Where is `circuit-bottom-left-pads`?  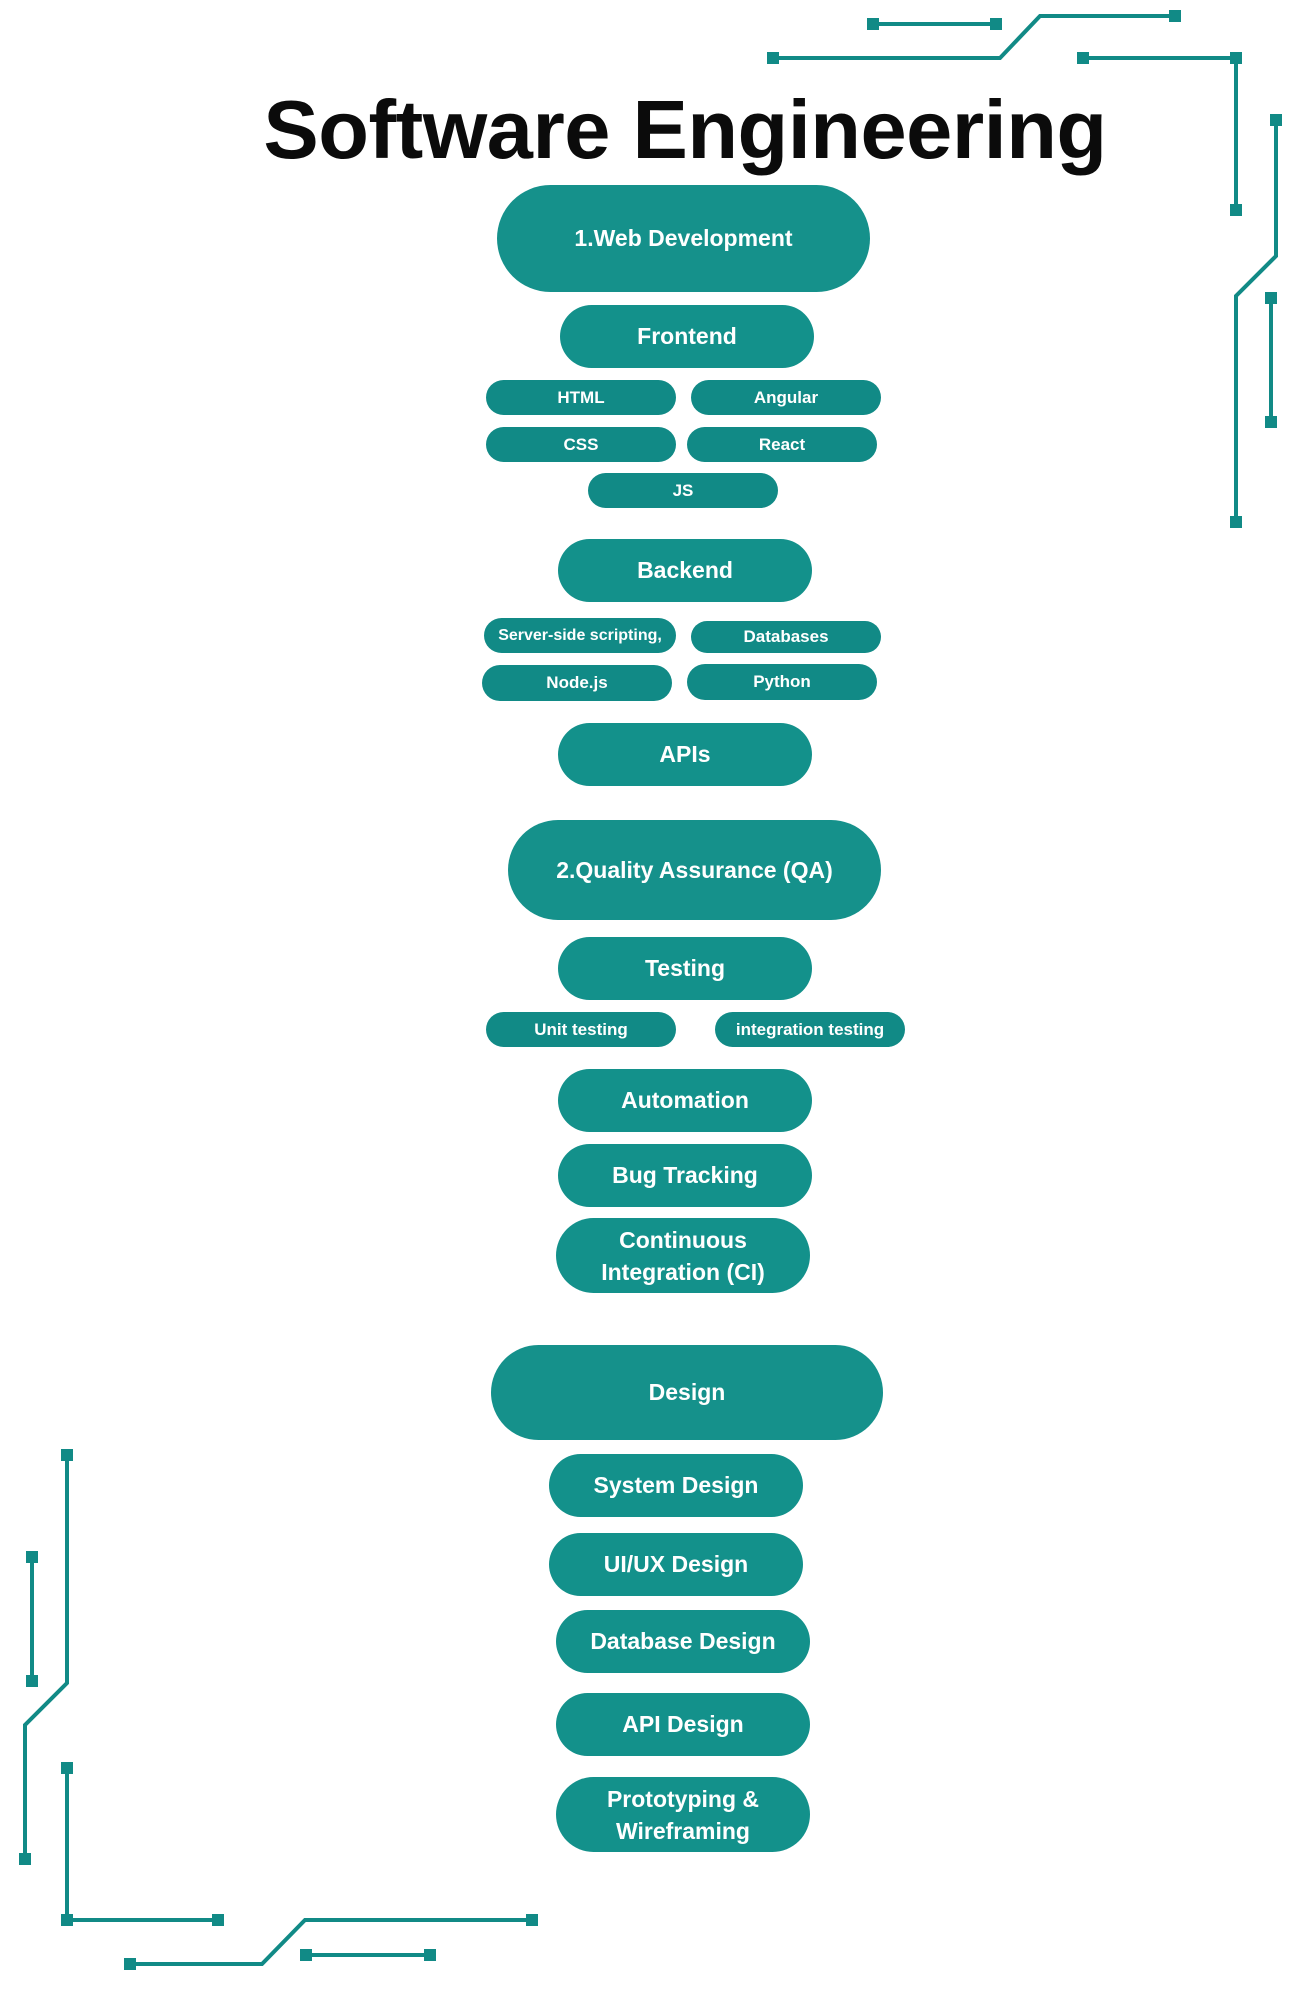 circuit-bottom-left-pads is located at coordinates (278, 1709).